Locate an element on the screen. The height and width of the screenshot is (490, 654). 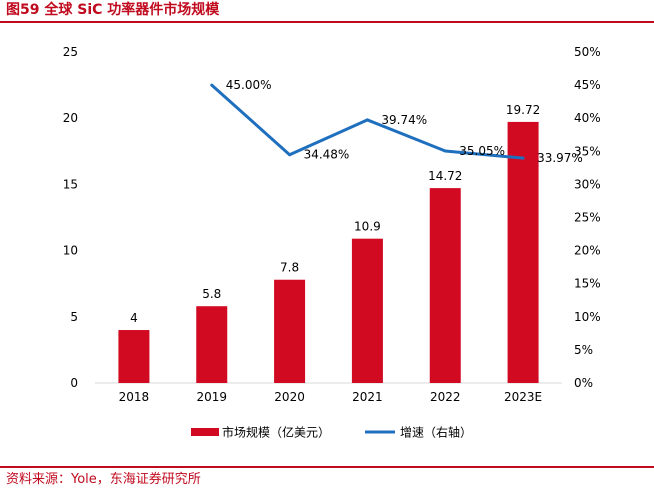
y-right-tick-label: 50% is located at coordinates (587, 52).